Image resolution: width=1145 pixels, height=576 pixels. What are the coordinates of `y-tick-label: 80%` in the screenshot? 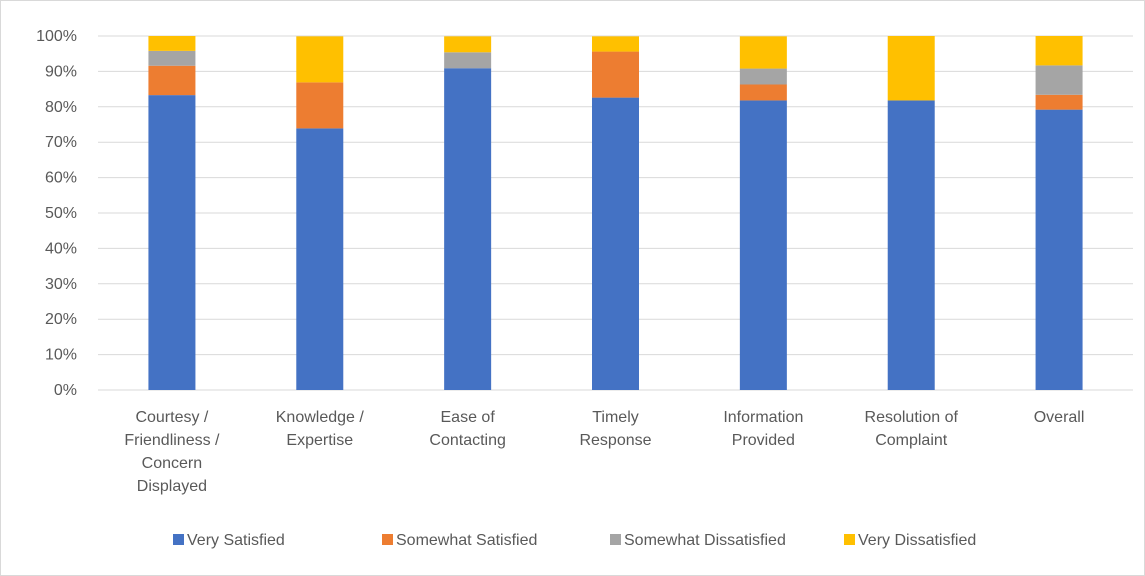 It's located at (61, 107).